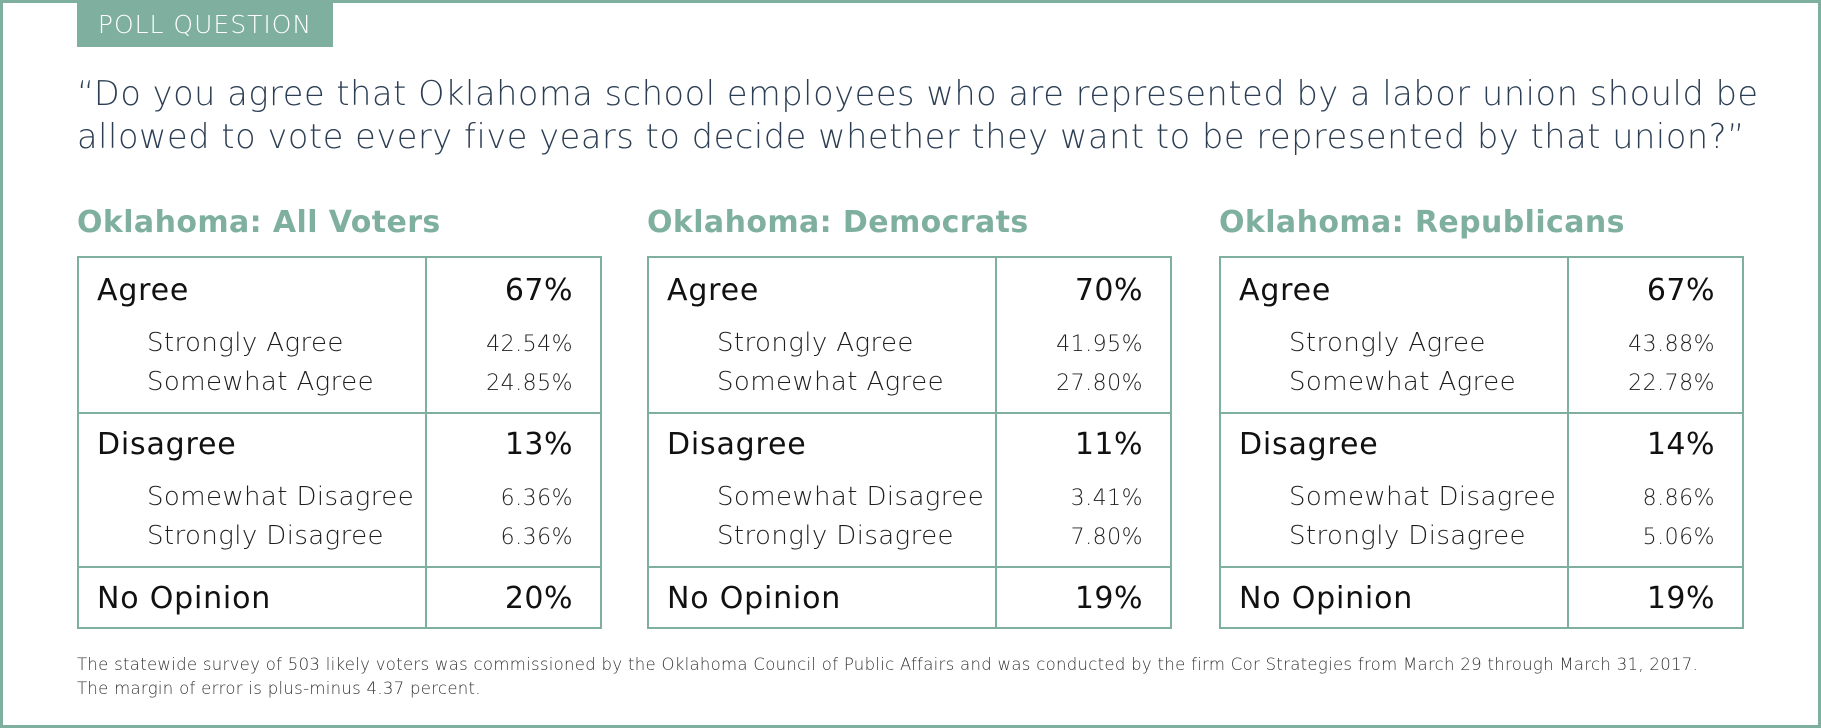  I want to click on strongly-agree-value: 41.95%, so click(1099, 344).